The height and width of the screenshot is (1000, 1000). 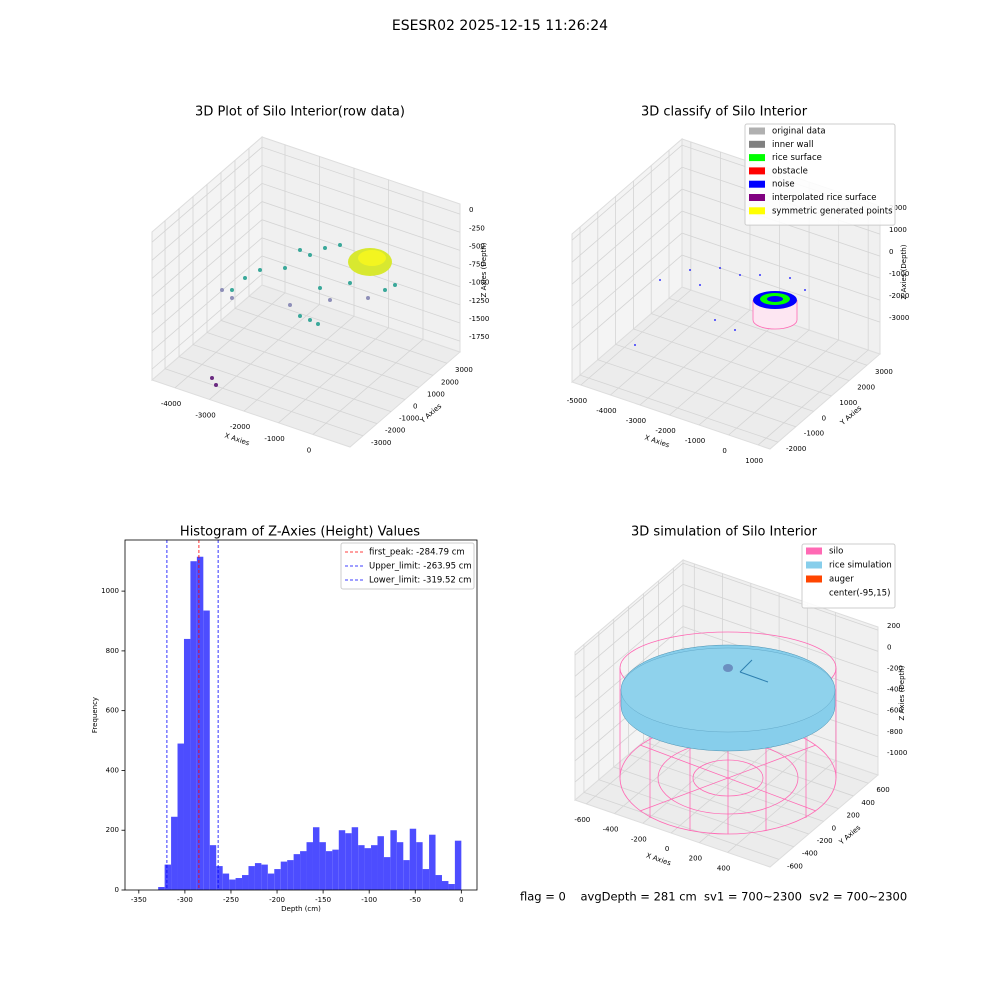 I want to click on legend-label: original data, so click(x=799, y=132).